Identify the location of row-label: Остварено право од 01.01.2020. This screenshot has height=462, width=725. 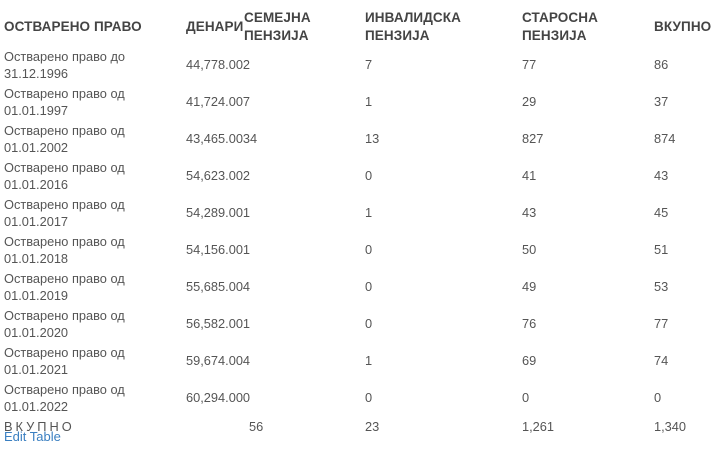
(64, 323).